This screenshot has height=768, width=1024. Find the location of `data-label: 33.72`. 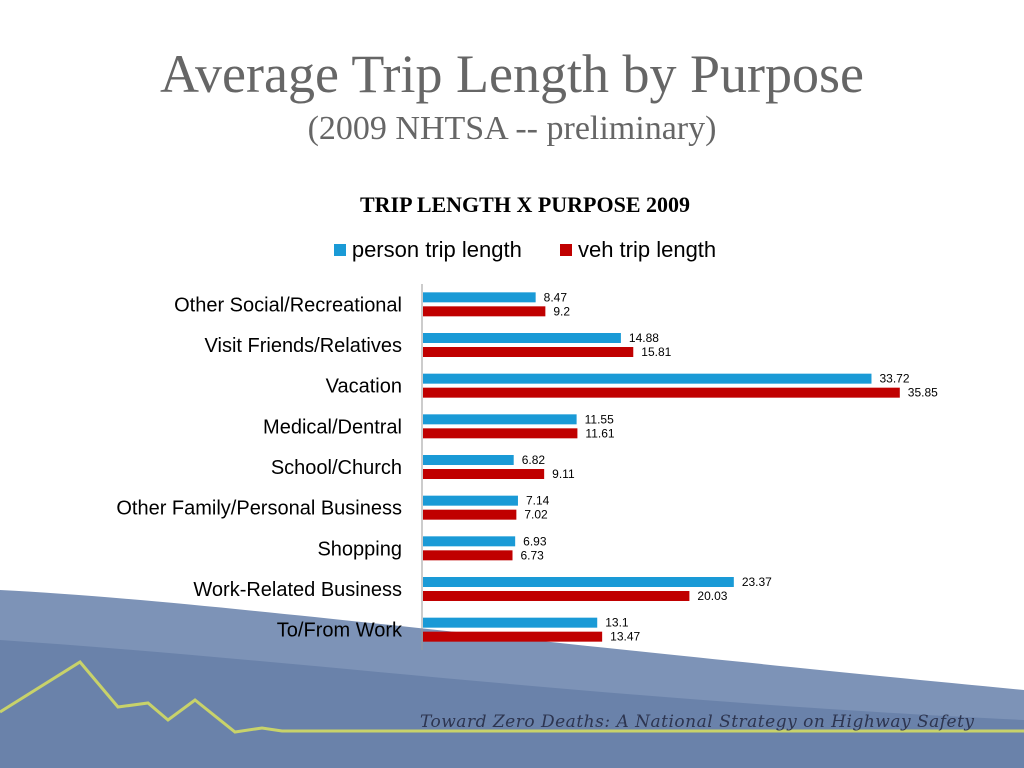

data-label: 33.72 is located at coordinates (894, 379).